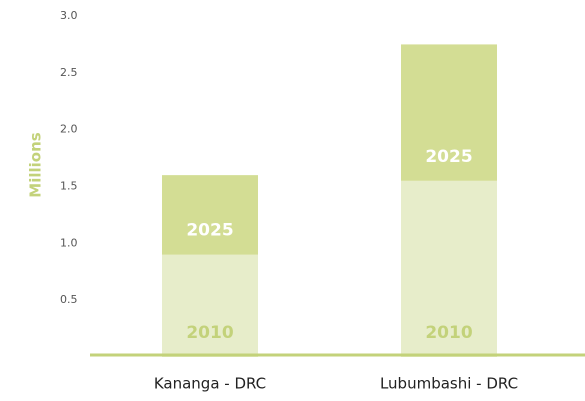  Describe the element at coordinates (69, 129) in the screenshot. I see `y-tick-label: 2.0` at that location.